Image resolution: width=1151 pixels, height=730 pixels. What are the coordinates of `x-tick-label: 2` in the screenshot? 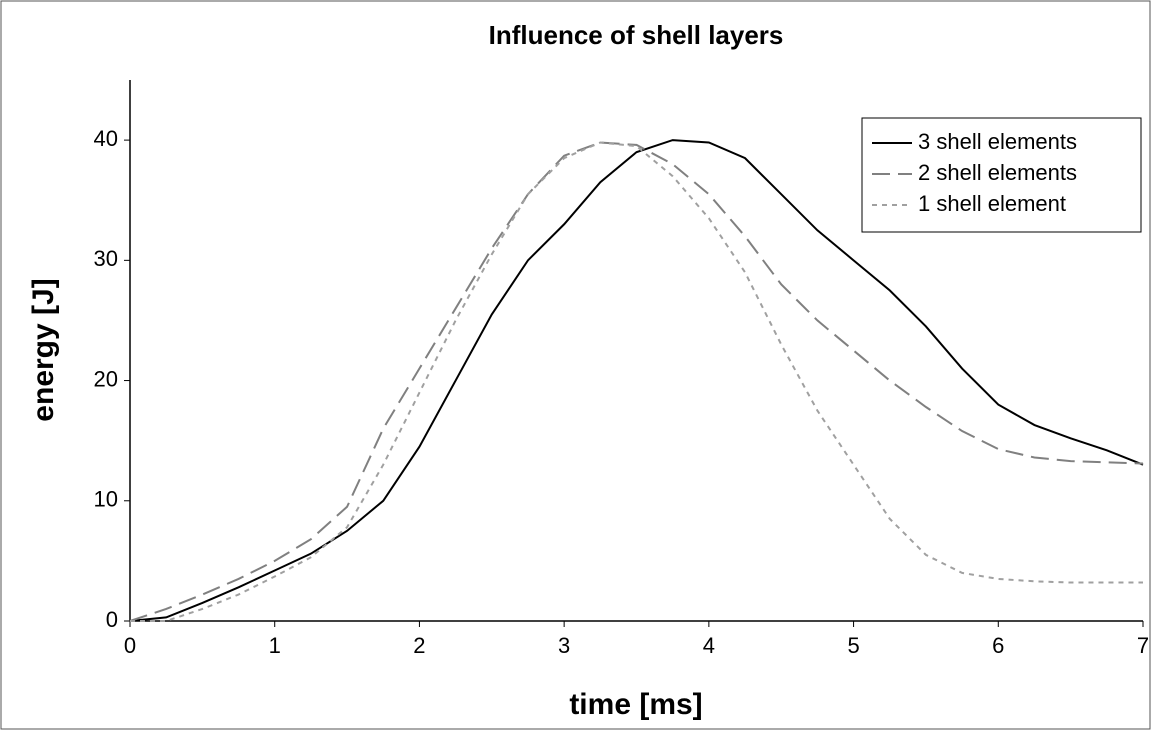 It's located at (419, 645).